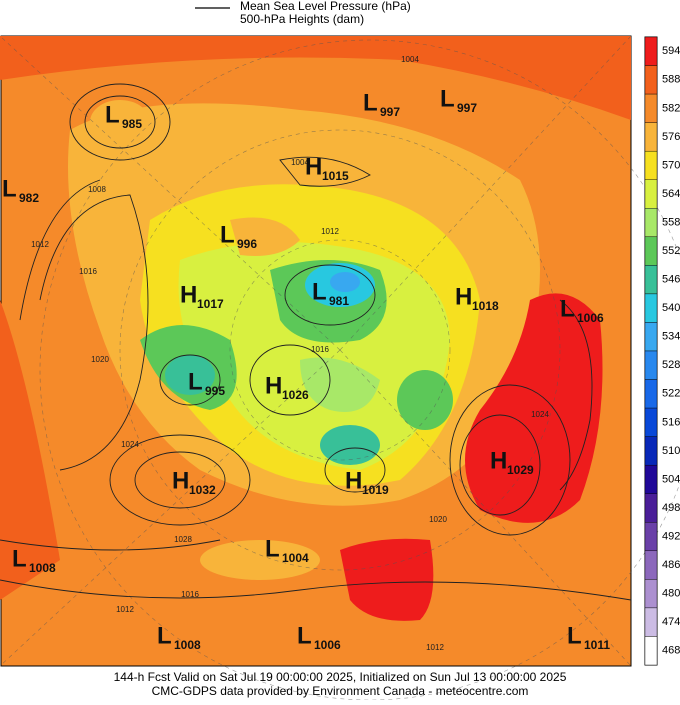  What do you see at coordinates (20, 190) in the screenshot?
I see `pressure-system: L 982` at bounding box center [20, 190].